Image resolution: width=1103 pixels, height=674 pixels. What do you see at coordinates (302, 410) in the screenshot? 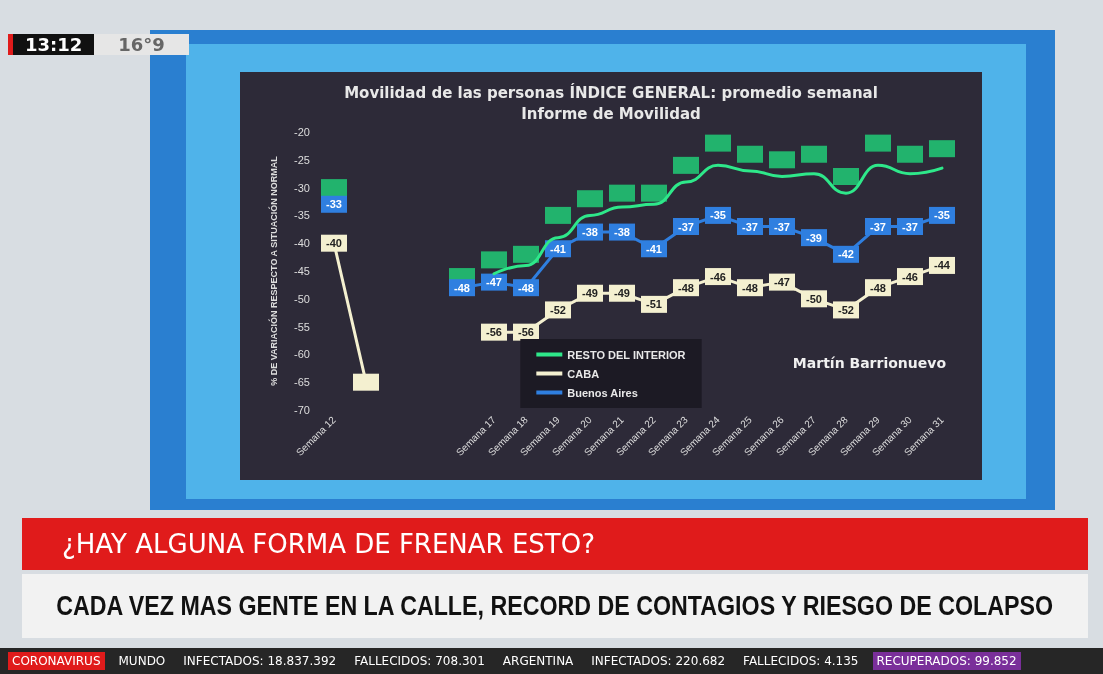
I see `y-tick-label: -70` at bounding box center [302, 410].